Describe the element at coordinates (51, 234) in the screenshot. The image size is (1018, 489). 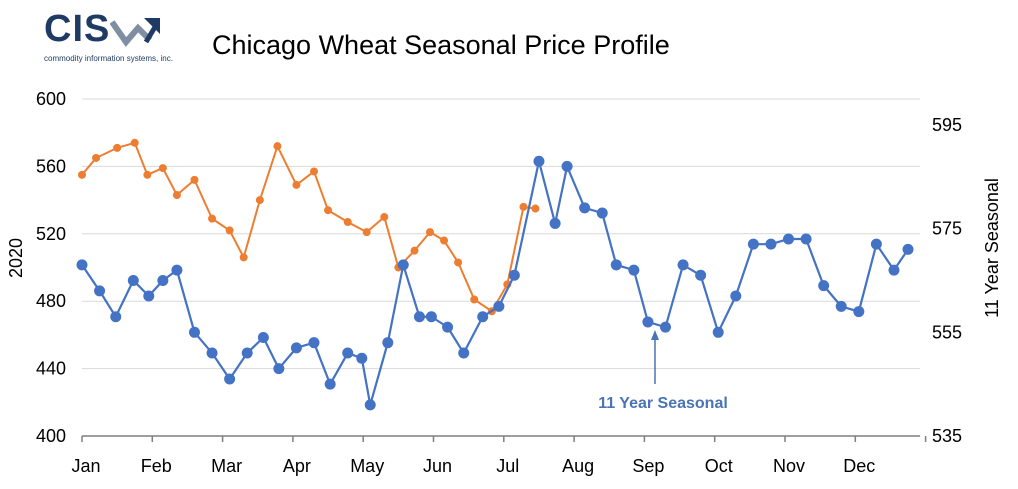
I see `left-tick-label: 520` at that location.